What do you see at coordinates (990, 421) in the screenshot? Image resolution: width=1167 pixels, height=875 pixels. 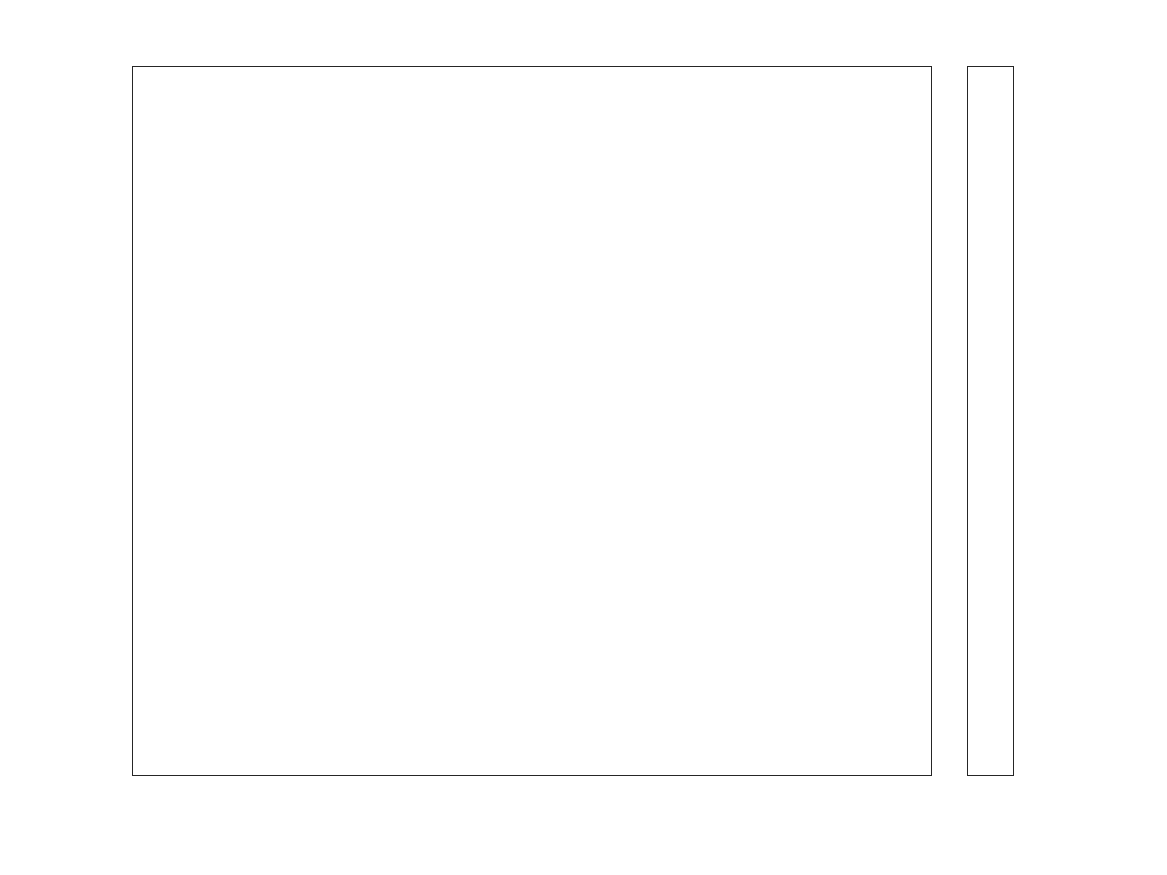 I see `colorbar-canvas` at bounding box center [990, 421].